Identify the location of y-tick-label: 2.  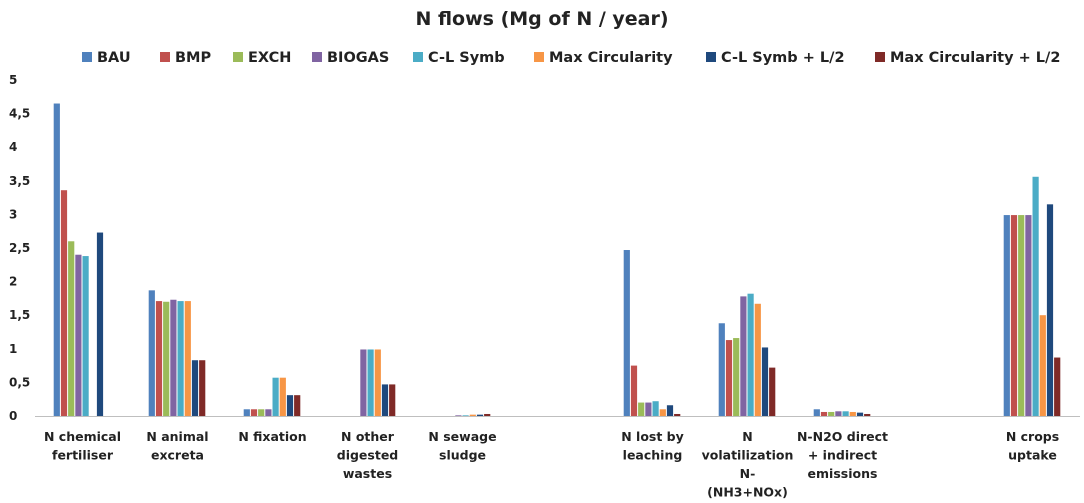
(13, 282).